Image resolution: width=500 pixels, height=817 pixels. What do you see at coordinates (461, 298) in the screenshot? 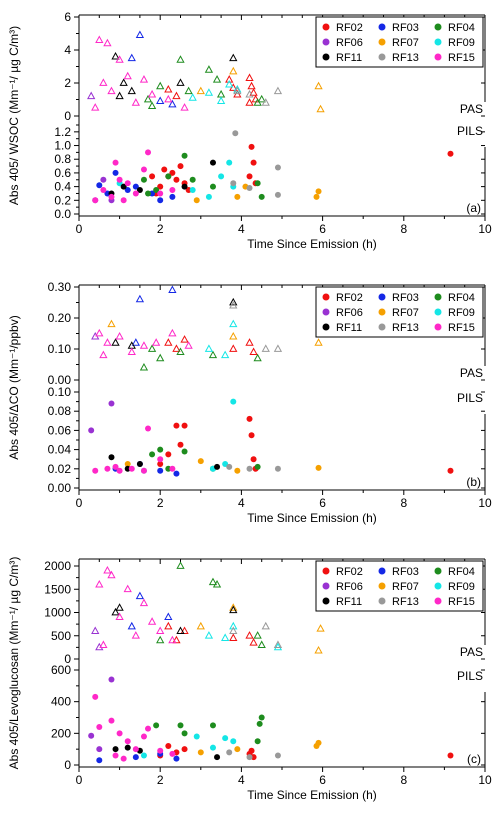
I see `legend-label-rf04: RF04` at bounding box center [461, 298].